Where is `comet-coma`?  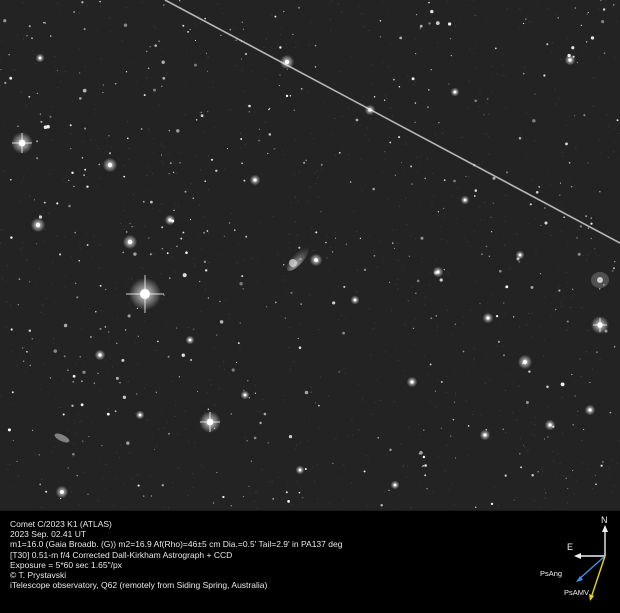
comet-coma is located at coordinates (293, 263).